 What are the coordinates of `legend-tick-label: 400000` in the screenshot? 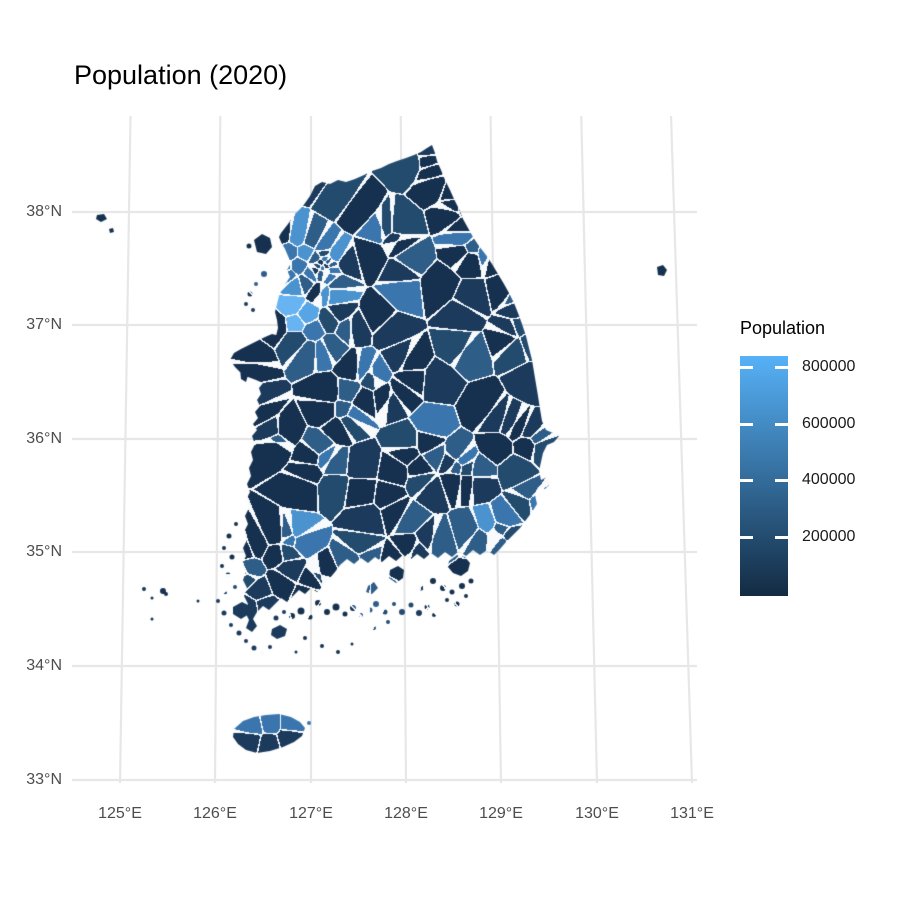 It's located at (829, 479).